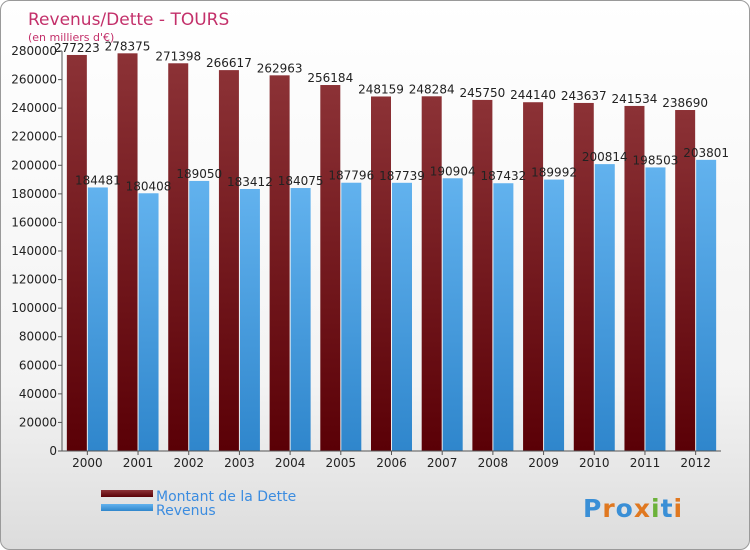 The image size is (750, 550). I want to click on data-label-dette: 248284, so click(432, 89).